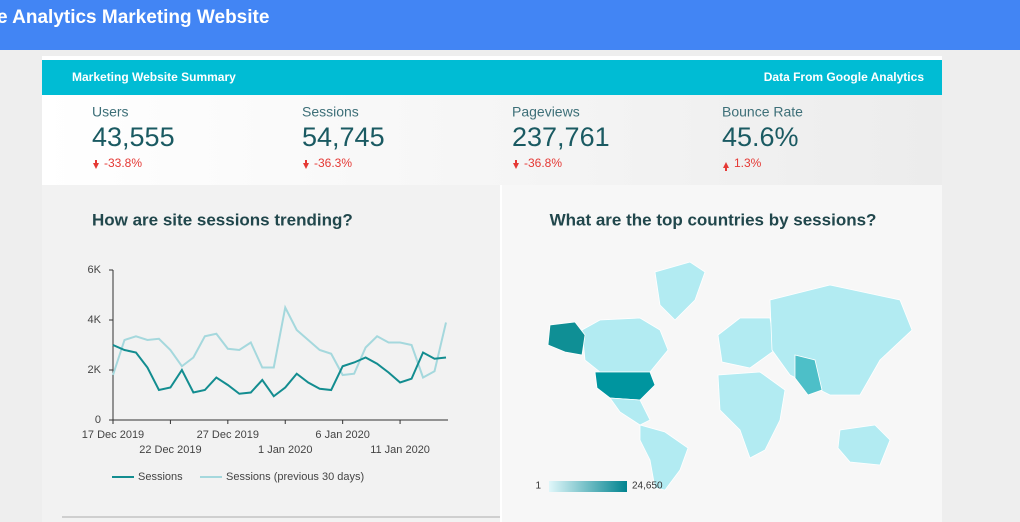 The width and height of the screenshot is (1020, 522). I want to click on kpi-label: Sessions, so click(330, 112).